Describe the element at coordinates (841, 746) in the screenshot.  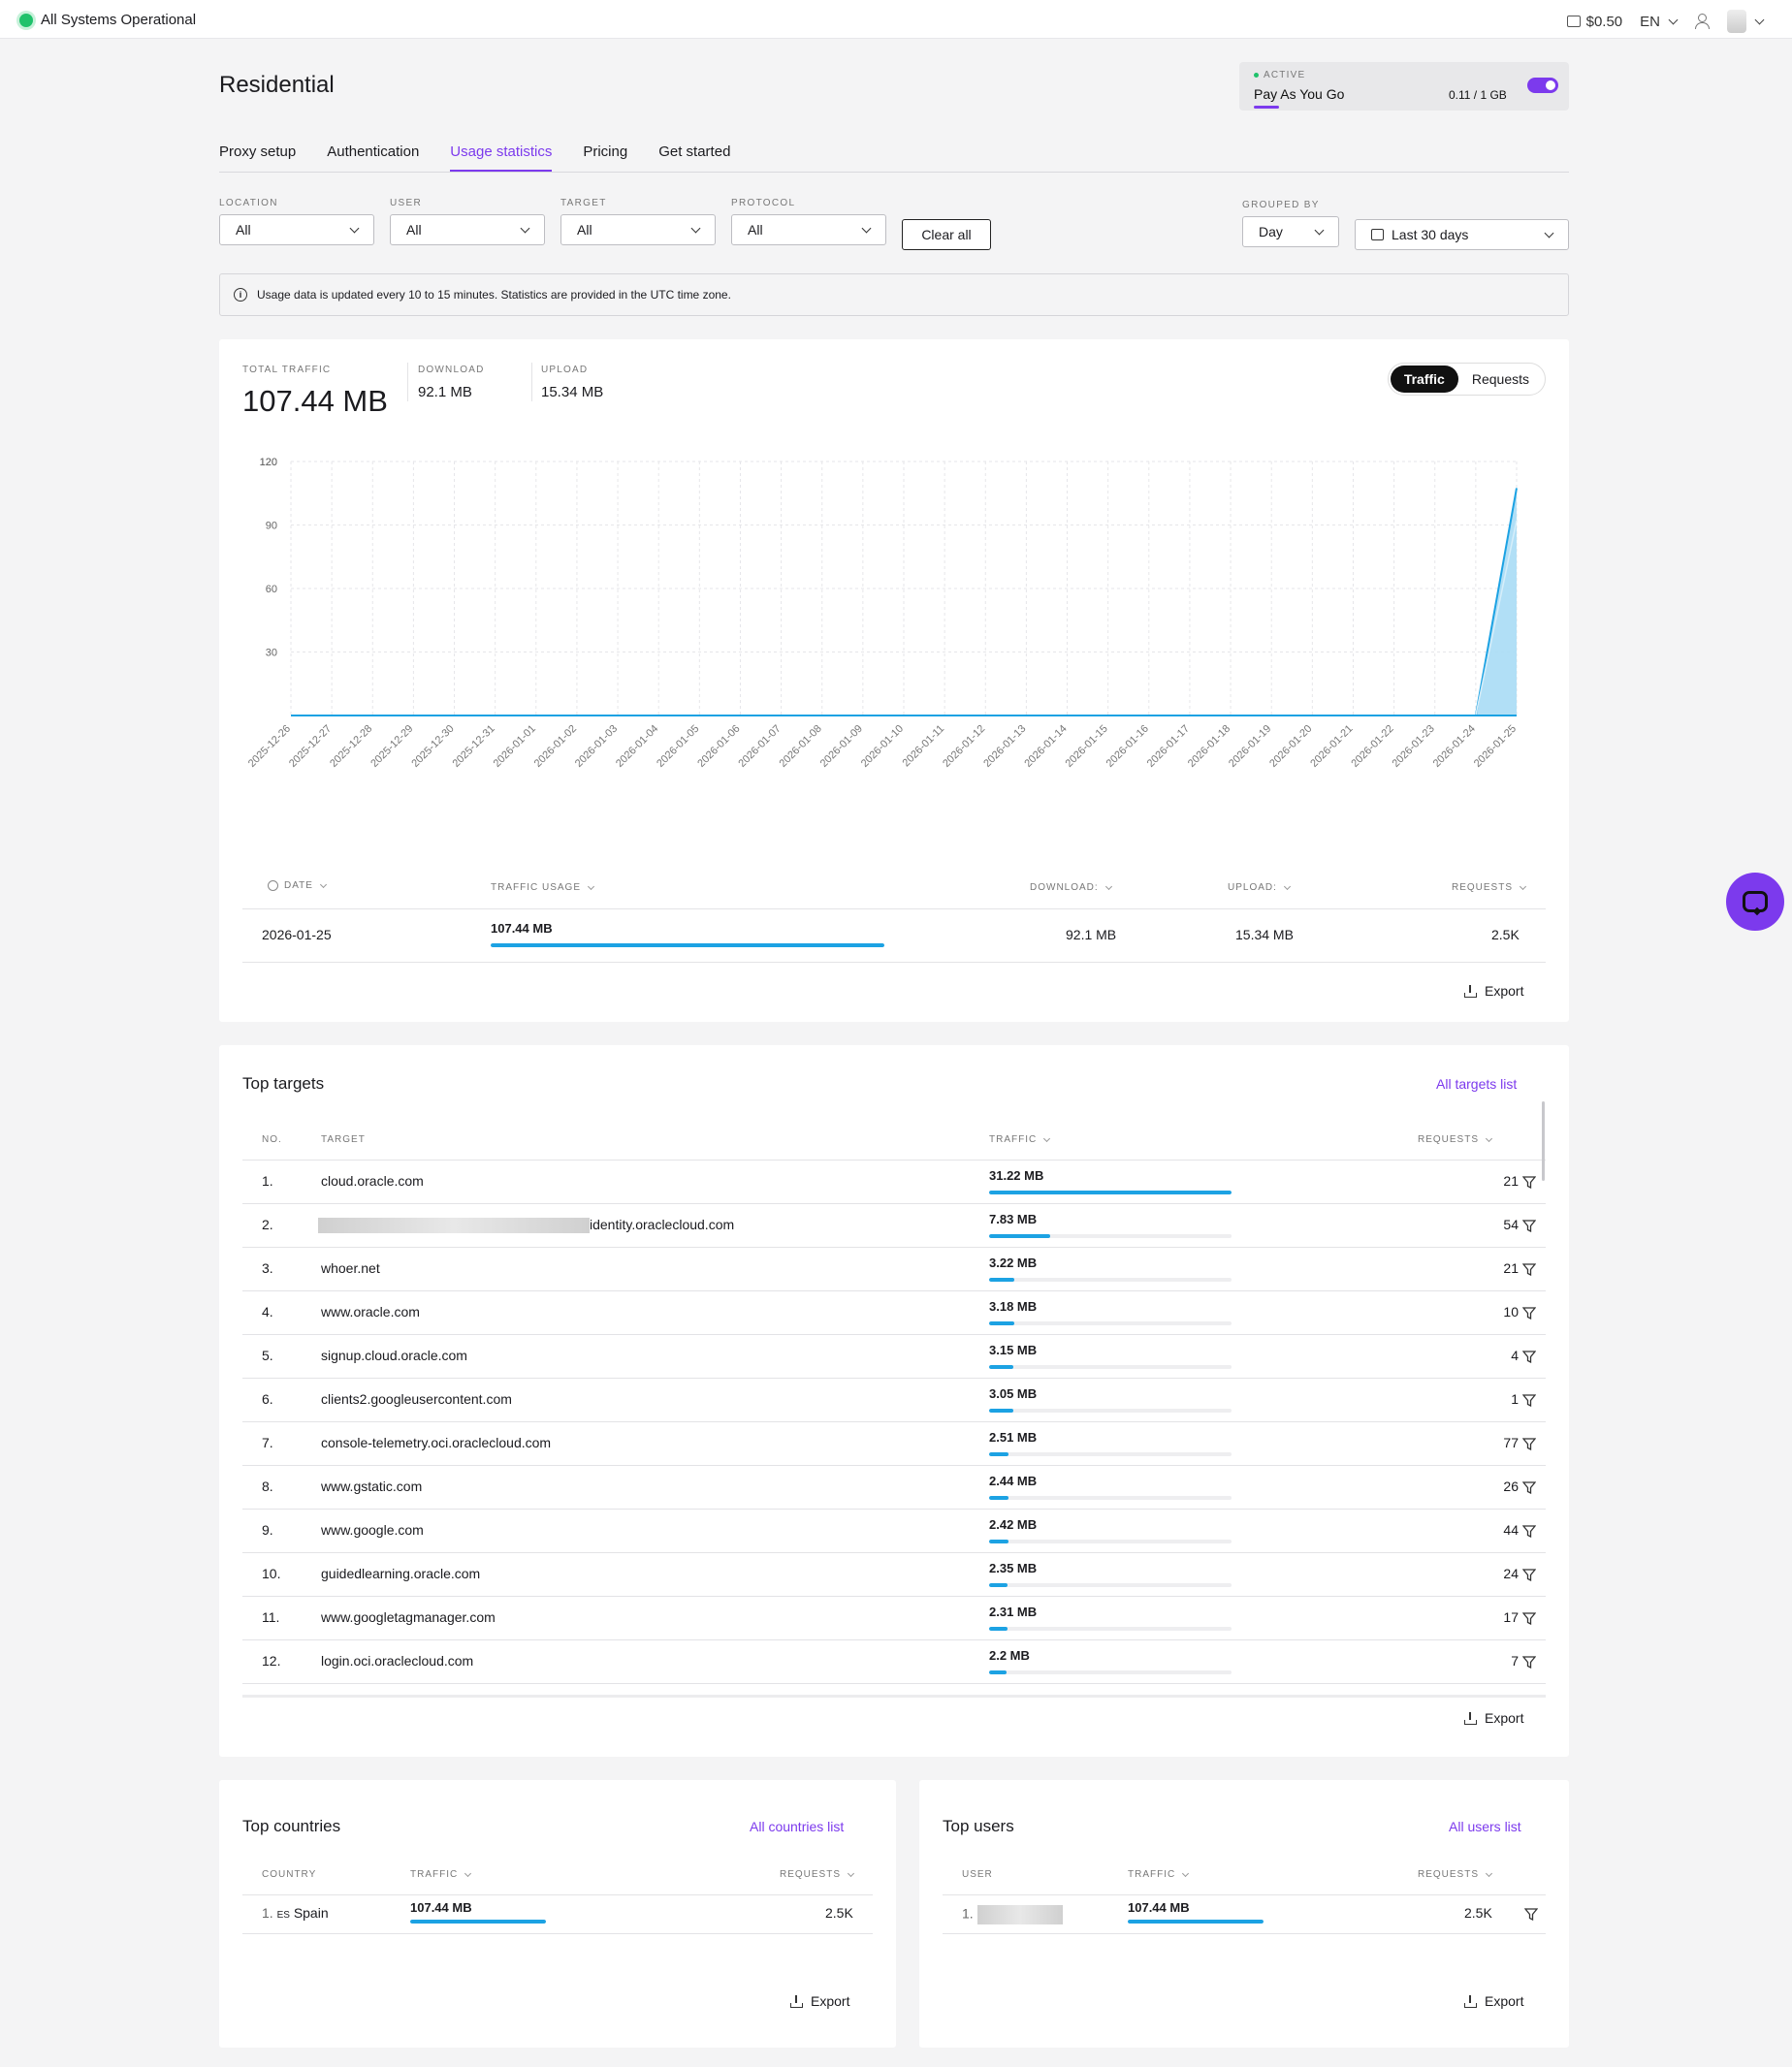
I see `x-tick-label: 2026-01-09` at that location.